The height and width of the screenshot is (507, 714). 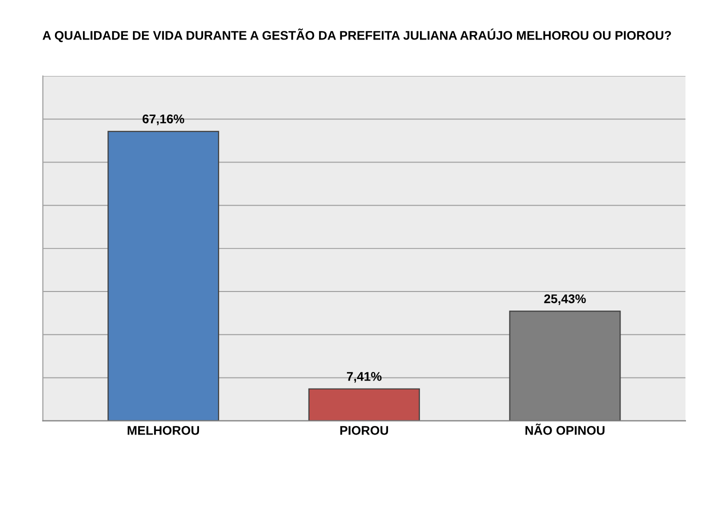 What do you see at coordinates (364, 430) in the screenshot?
I see `x-tick-label: PIOROU` at bounding box center [364, 430].